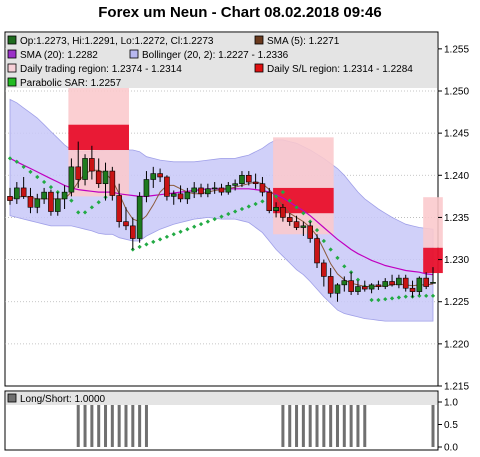  What do you see at coordinates (63, 399) in the screenshot?
I see `long-short-label: Long/Short: 1.0000` at bounding box center [63, 399].